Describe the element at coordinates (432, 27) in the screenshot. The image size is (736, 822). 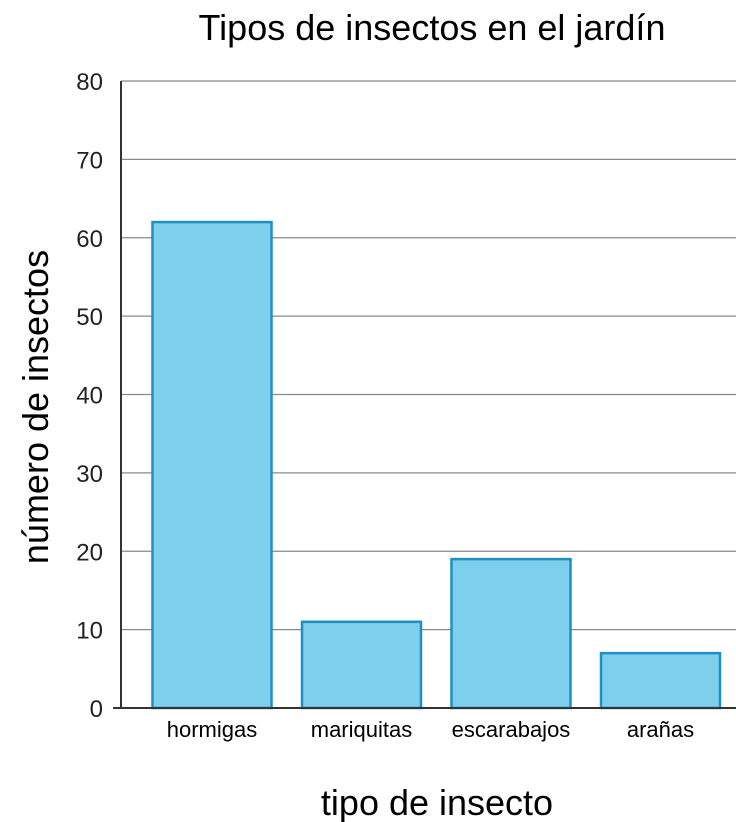
I see `chart-title: Tipos de insectos en el jardín` at that location.